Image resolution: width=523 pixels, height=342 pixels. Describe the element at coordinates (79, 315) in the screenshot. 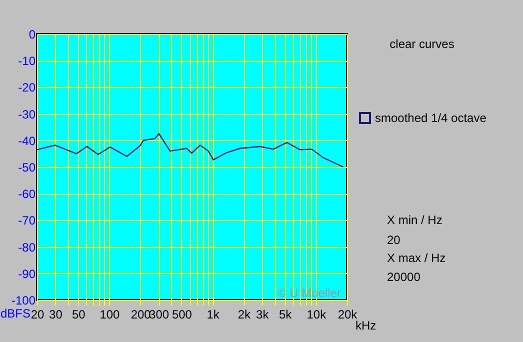

I see `x-tick-label: 50` at that location.